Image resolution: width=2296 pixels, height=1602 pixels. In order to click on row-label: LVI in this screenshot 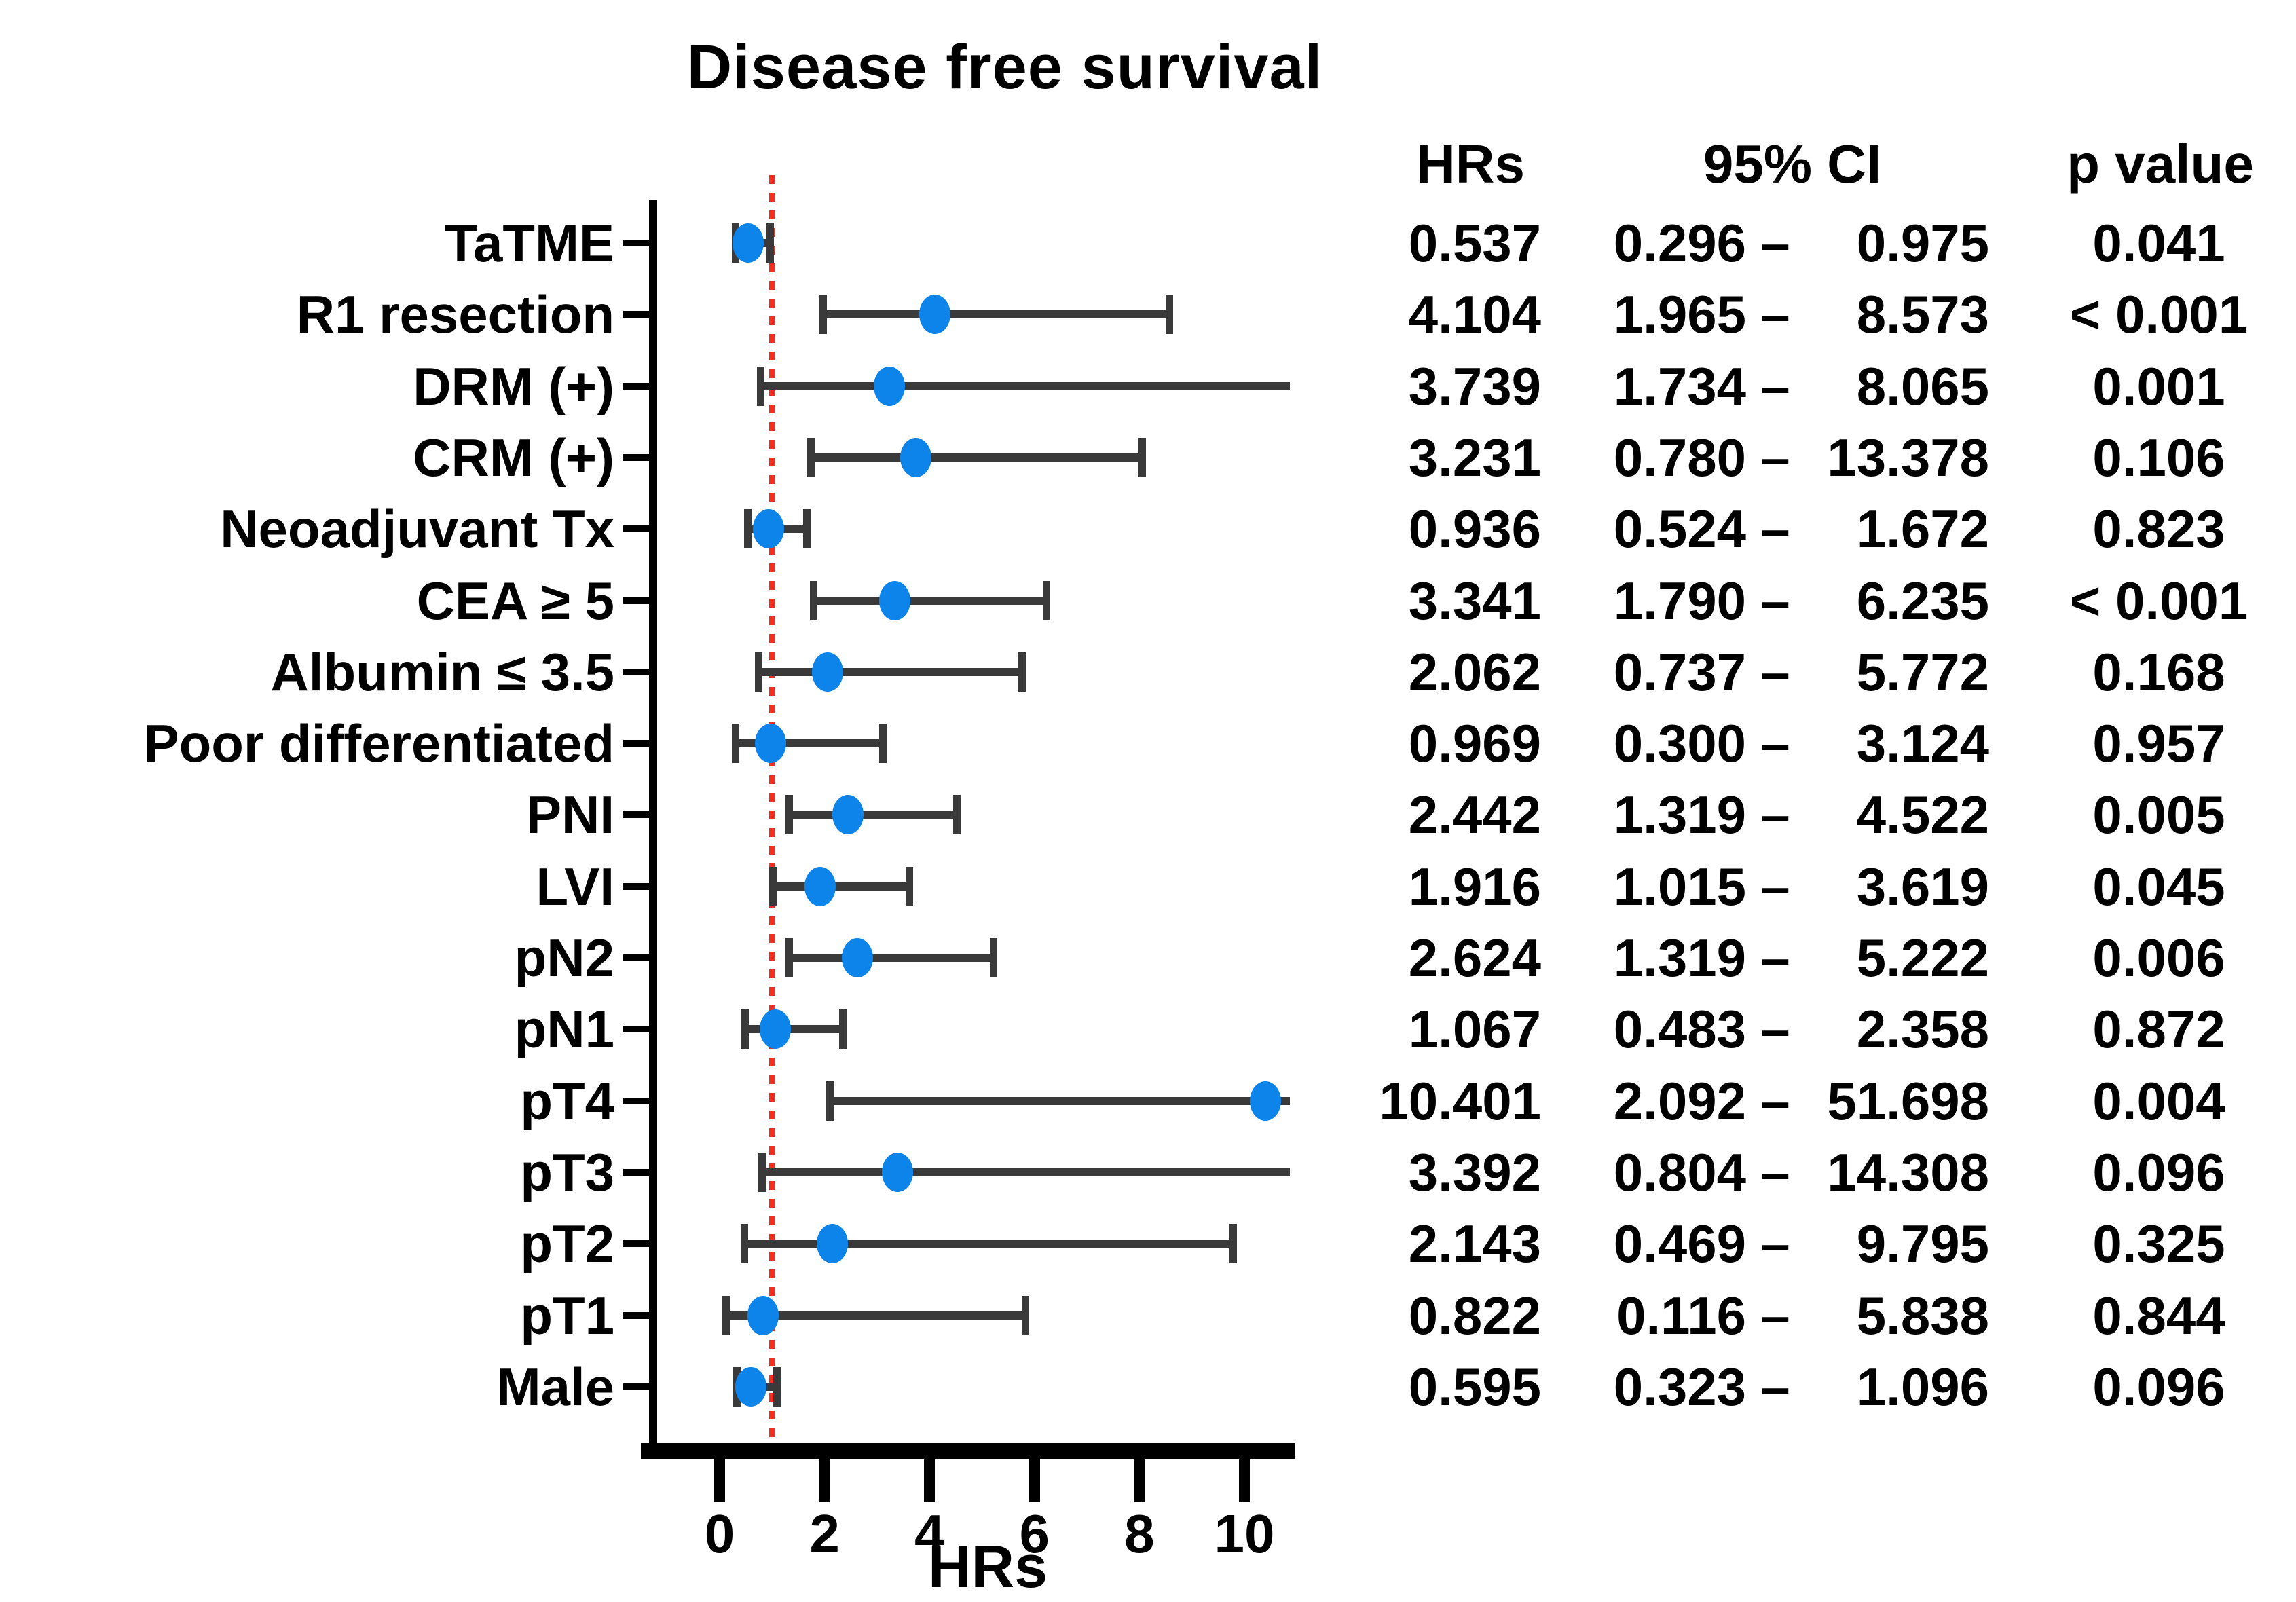, I will do `click(575, 886)`.